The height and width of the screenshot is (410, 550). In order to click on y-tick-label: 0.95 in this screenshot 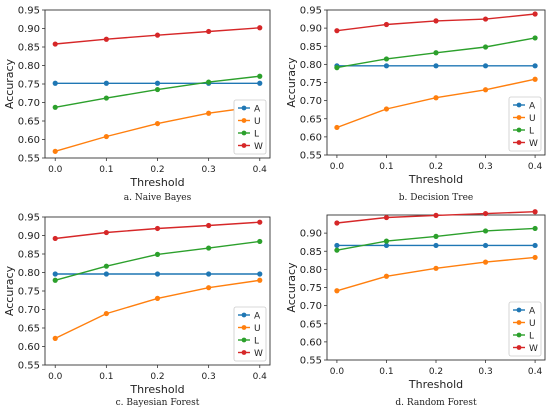, I will do `click(29, 11)`.